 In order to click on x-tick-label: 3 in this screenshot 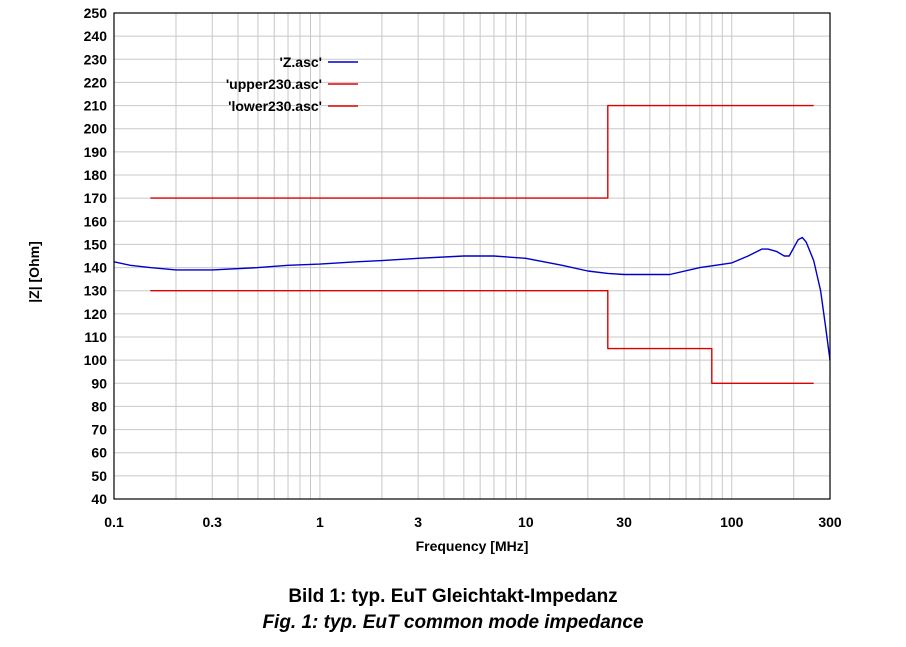, I will do `click(418, 522)`.